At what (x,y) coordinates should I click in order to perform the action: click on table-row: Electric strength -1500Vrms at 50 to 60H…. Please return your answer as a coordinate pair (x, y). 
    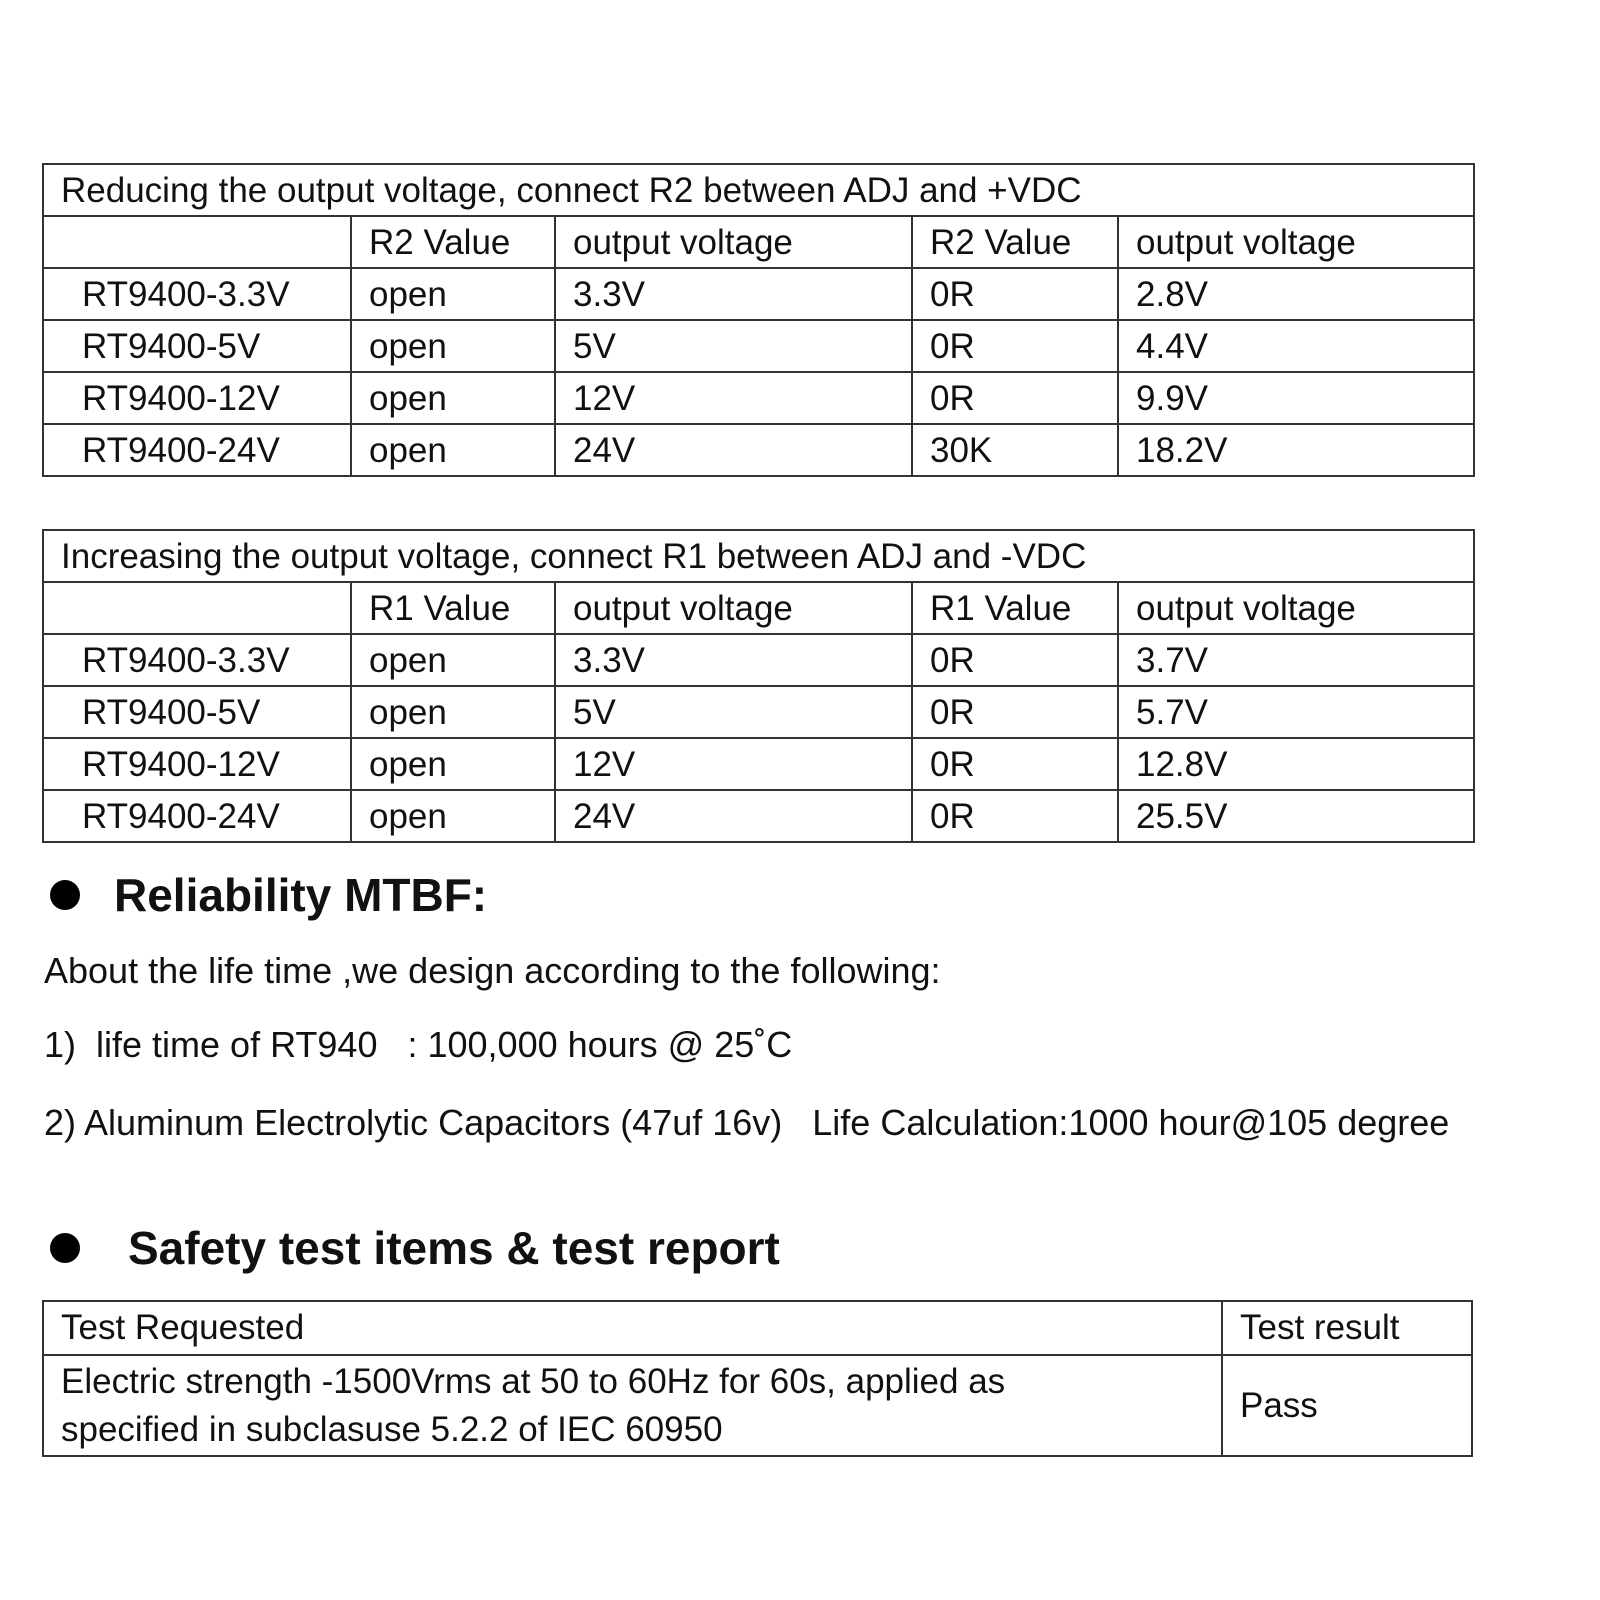
    Looking at the image, I should click on (757, 1405).